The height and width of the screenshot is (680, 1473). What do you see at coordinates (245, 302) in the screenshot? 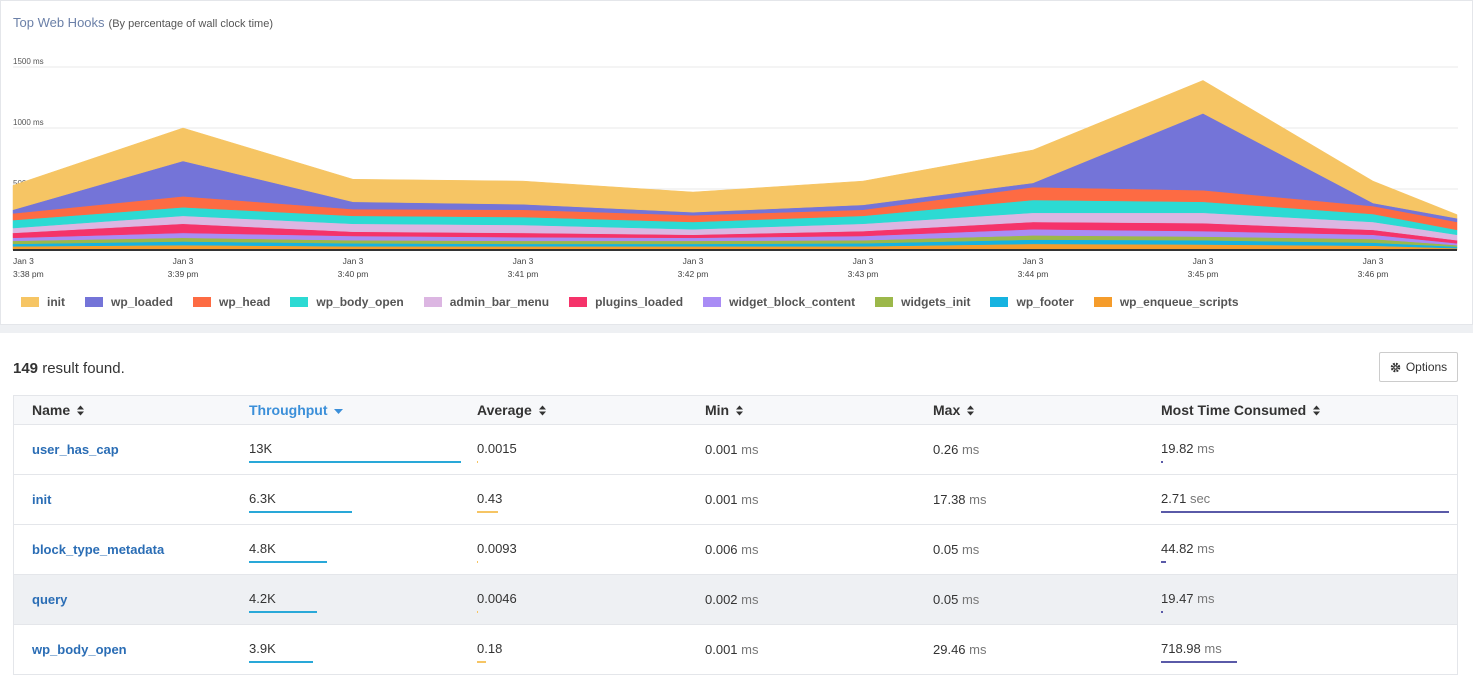
I see `legend-label: wp_head` at bounding box center [245, 302].